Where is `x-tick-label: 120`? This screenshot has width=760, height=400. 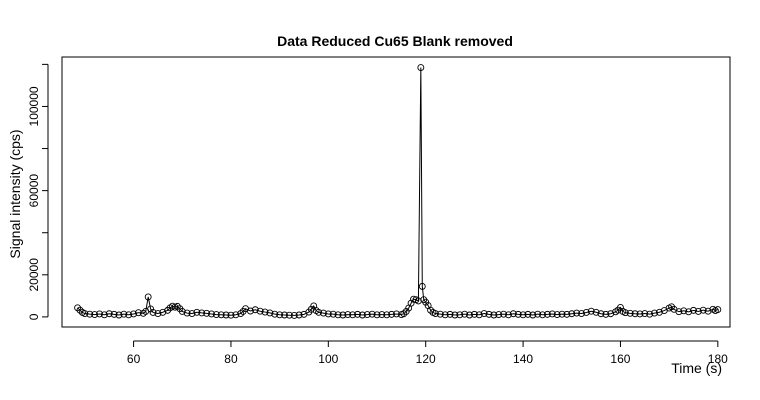
x-tick-label: 120 is located at coordinates (426, 359).